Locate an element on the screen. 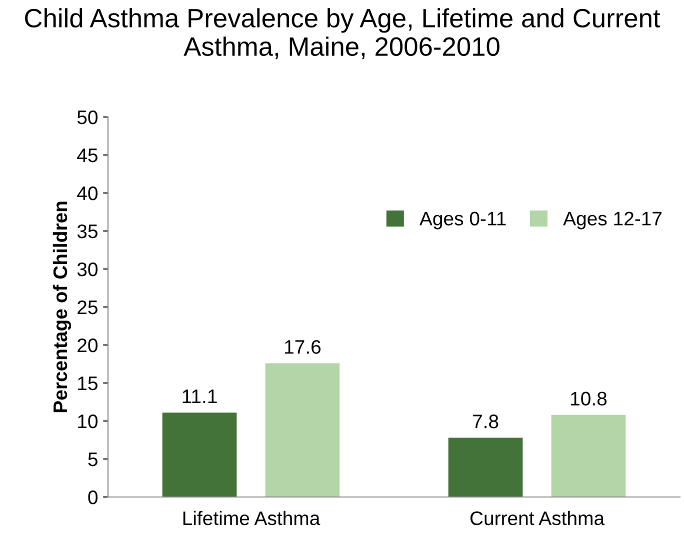 This screenshot has width=684, height=544. y-tick-label: 0 is located at coordinates (93, 497).